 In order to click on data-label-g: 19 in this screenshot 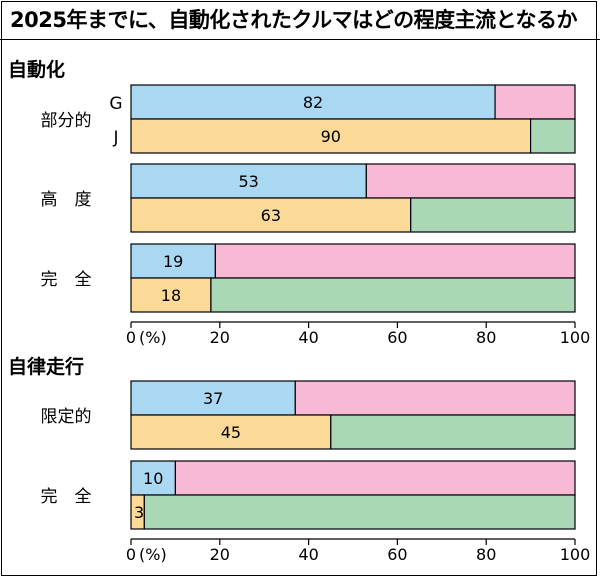, I will do `click(173, 261)`.